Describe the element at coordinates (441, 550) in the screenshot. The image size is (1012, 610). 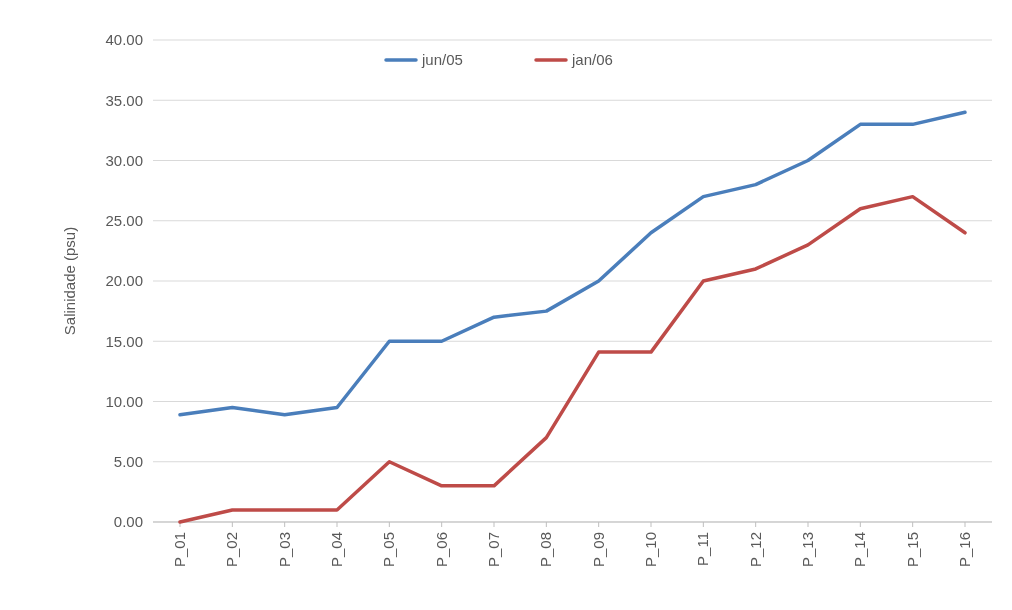
I see `x-tick-label: P_06` at that location.